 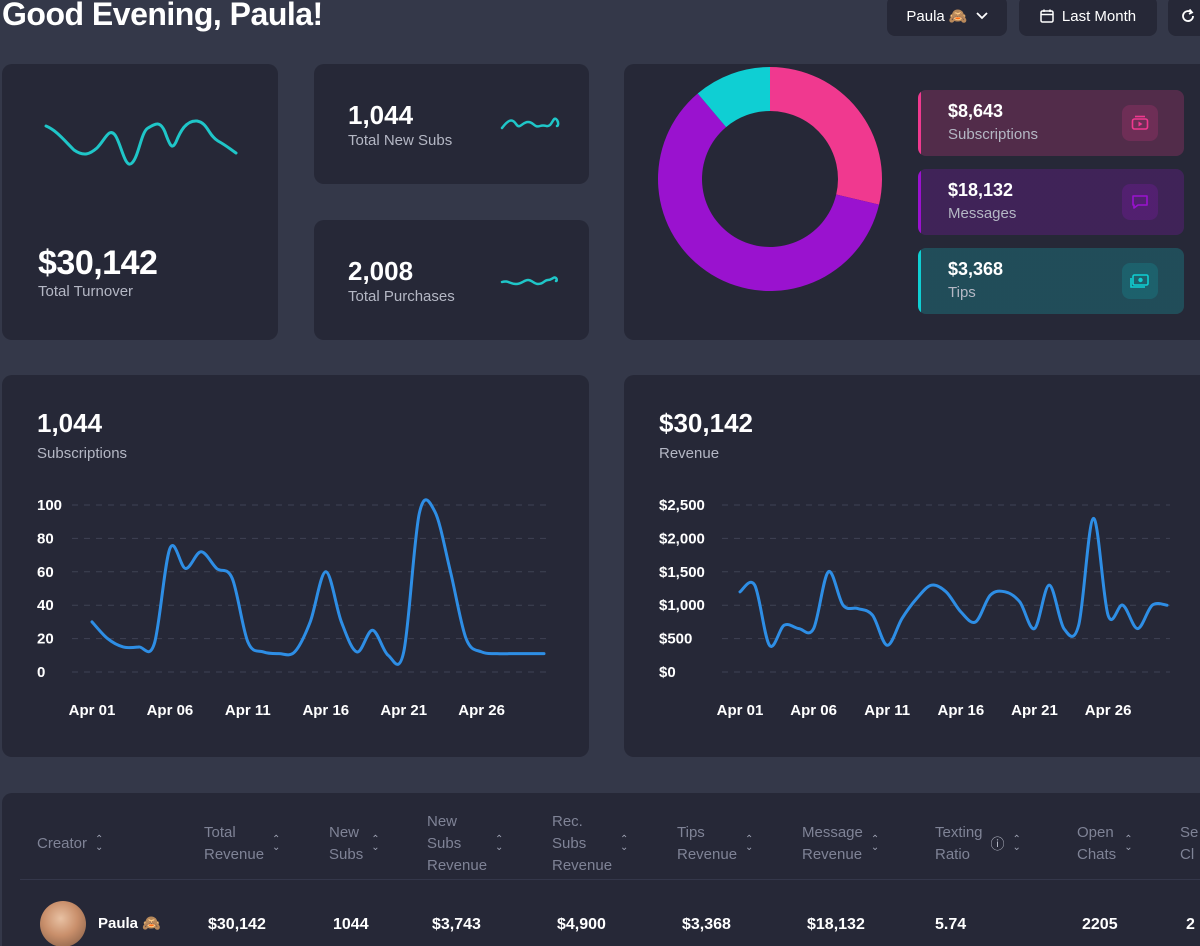 I want to click on y-tick-label: 40, so click(x=45, y=605).